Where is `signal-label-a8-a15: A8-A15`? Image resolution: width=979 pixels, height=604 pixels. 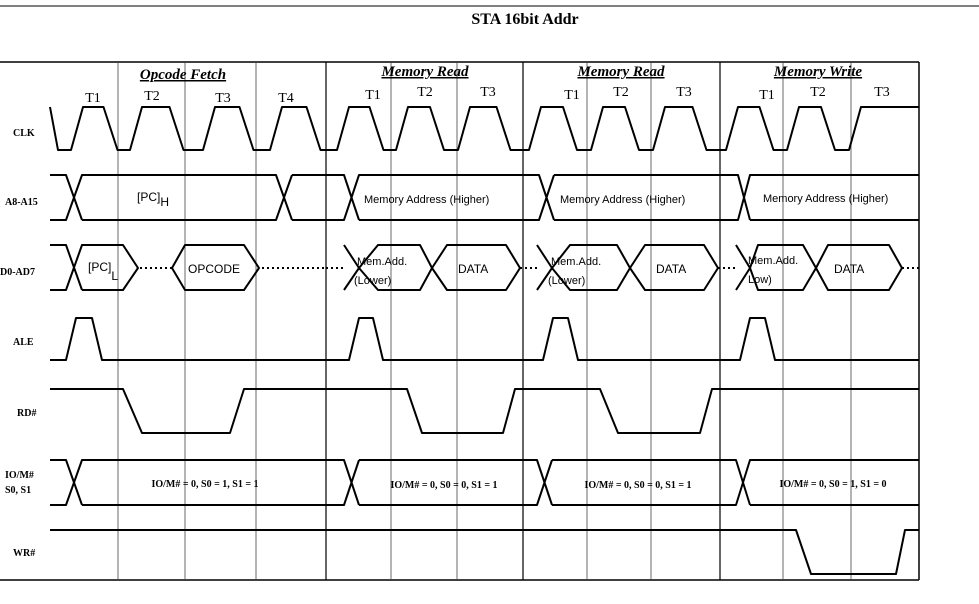 signal-label-a8-a15: A8-A15 is located at coordinates (21, 202).